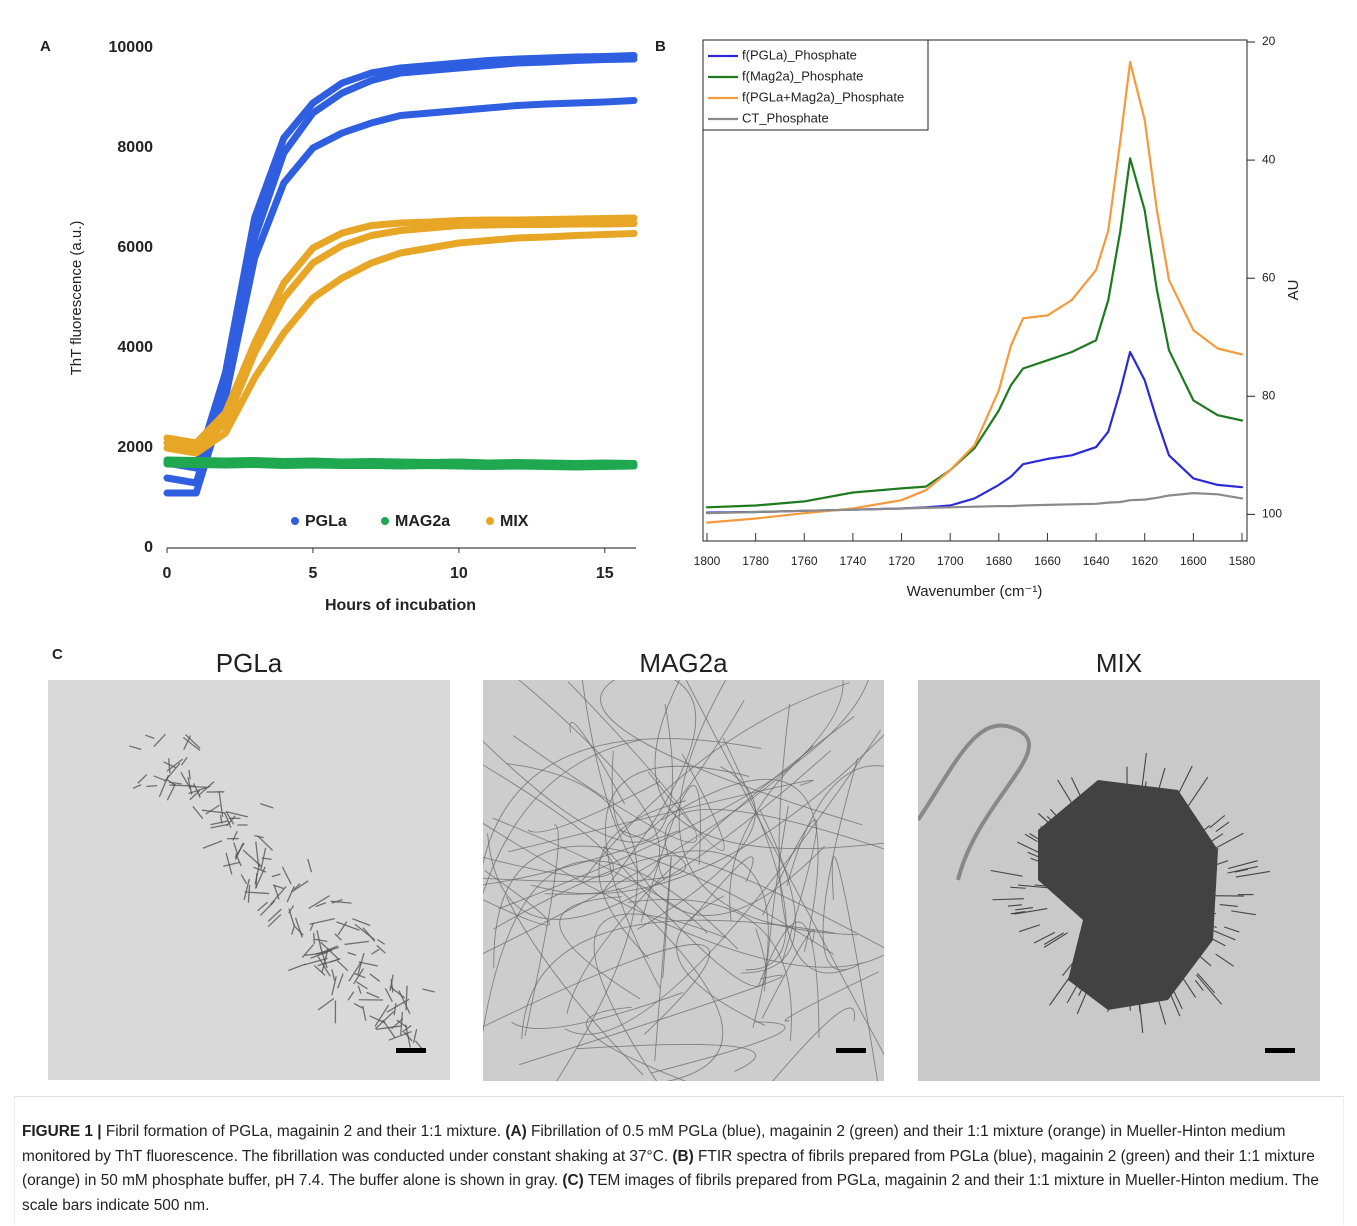  I want to click on caption-text: (C), so click(573, 1180).